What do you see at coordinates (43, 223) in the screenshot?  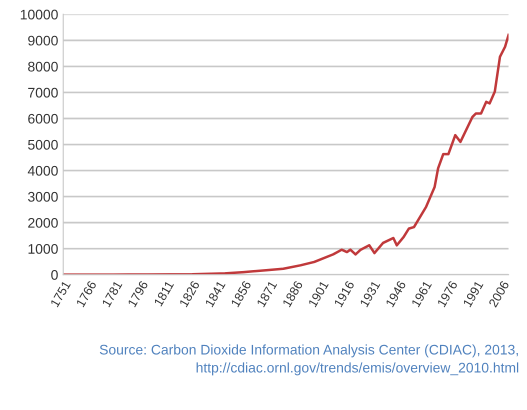 I see `y-tick-label: 2000` at bounding box center [43, 223].